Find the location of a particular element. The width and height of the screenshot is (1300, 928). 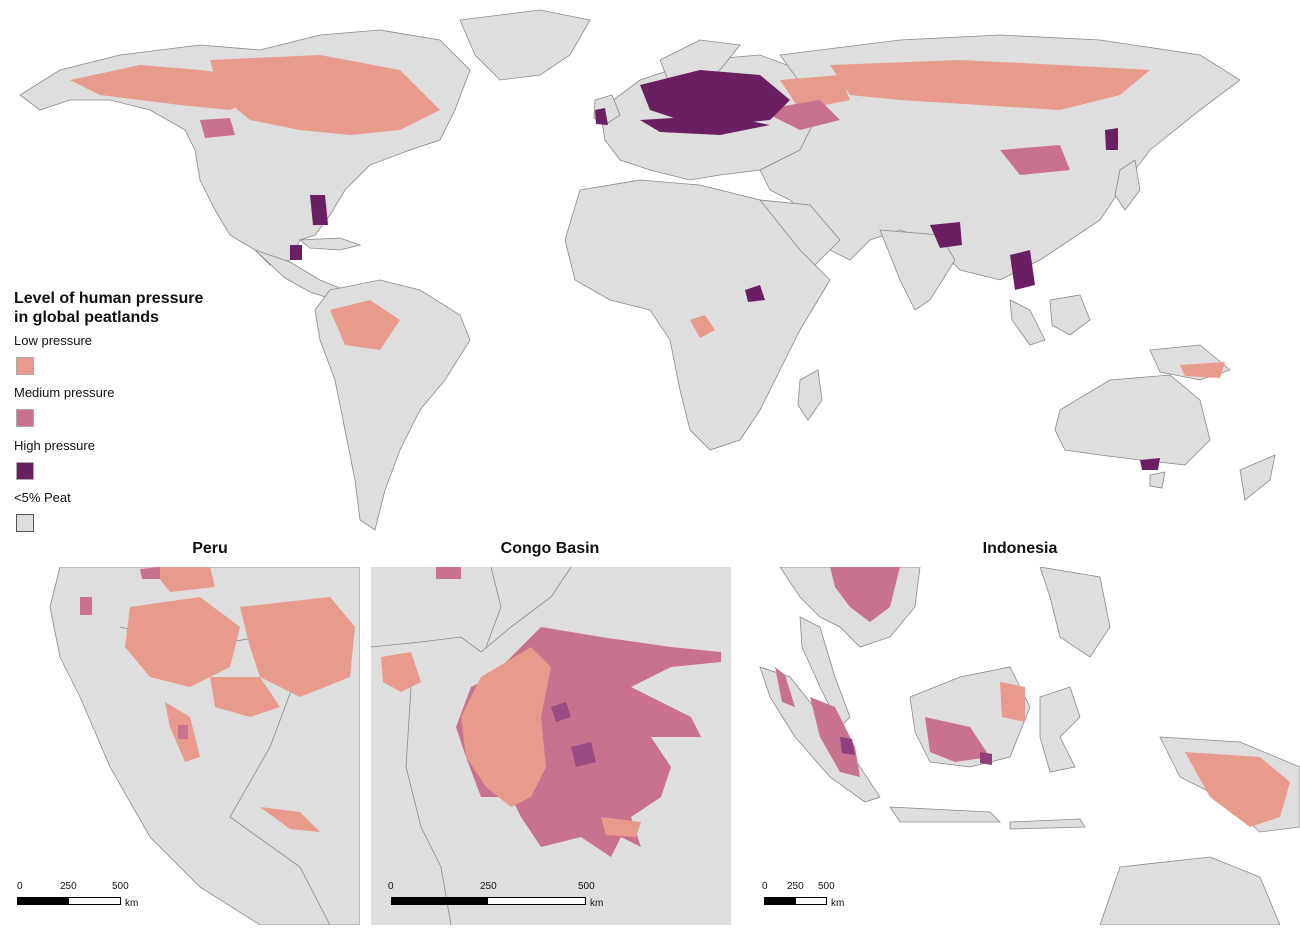

australia is located at coordinates (1132, 420).